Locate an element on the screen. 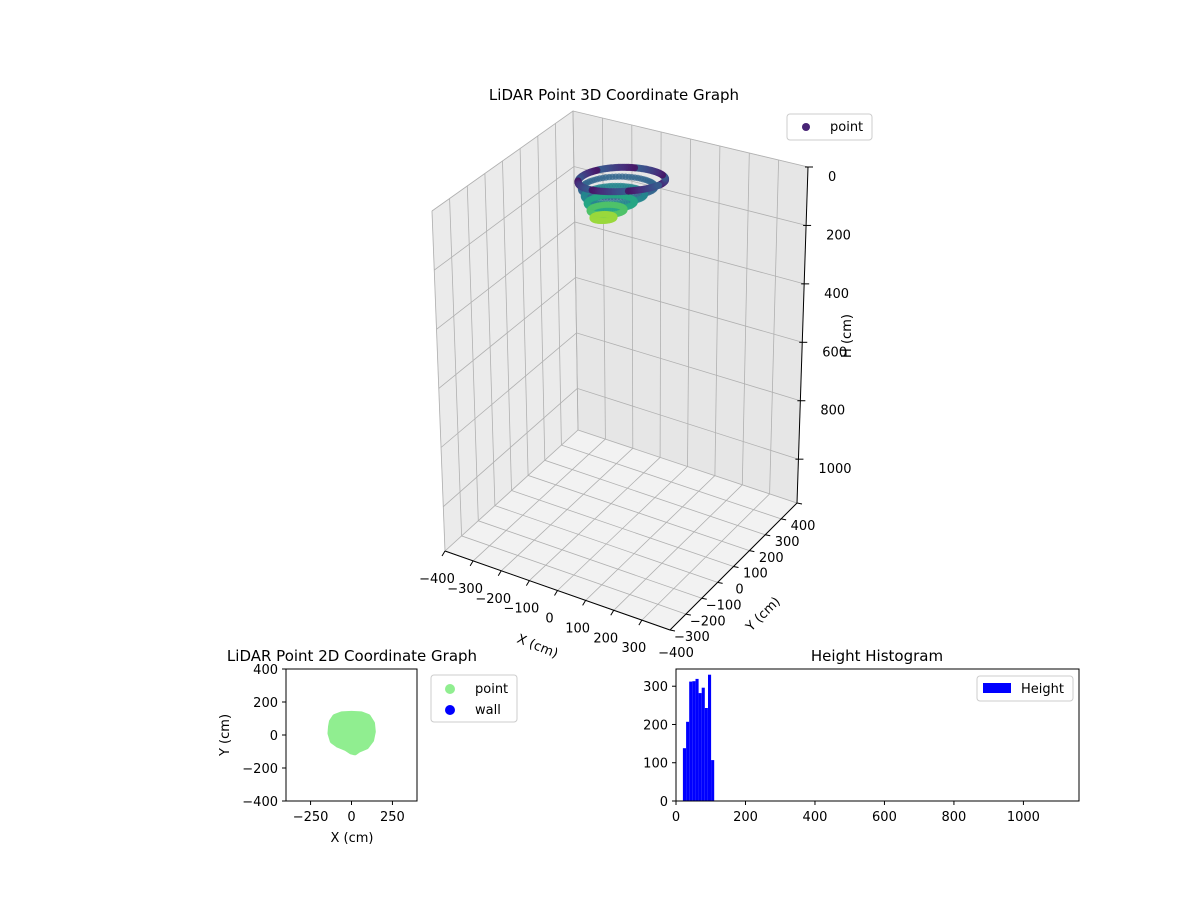  x-tick-label-histogram: 600 is located at coordinates (884, 817).